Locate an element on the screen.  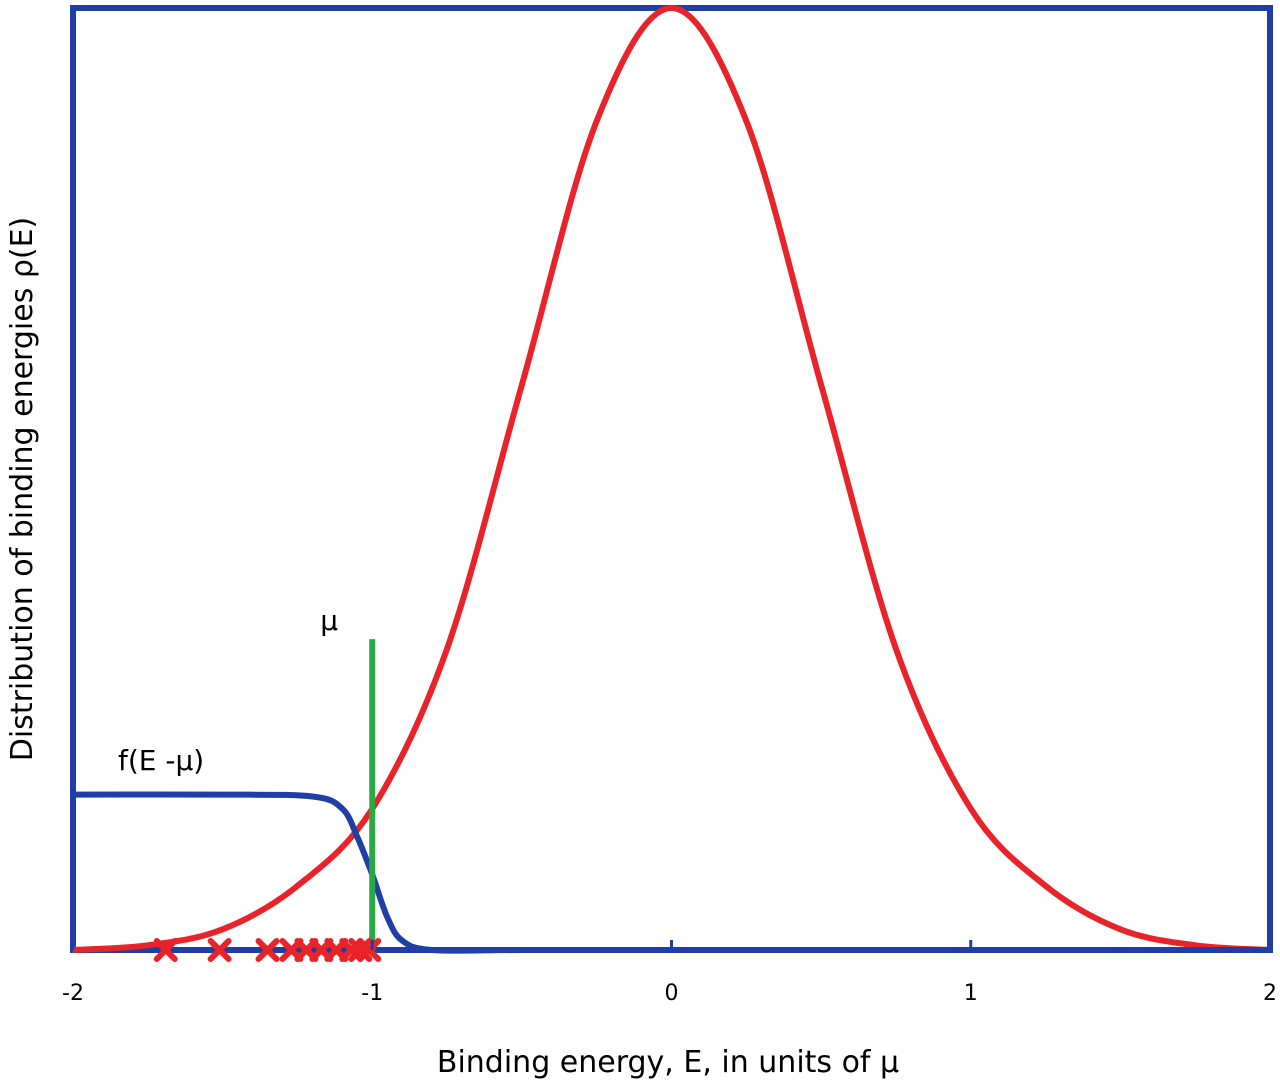
x-axis-title: Binding energy, E, in units of μ is located at coordinates (668, 1062).